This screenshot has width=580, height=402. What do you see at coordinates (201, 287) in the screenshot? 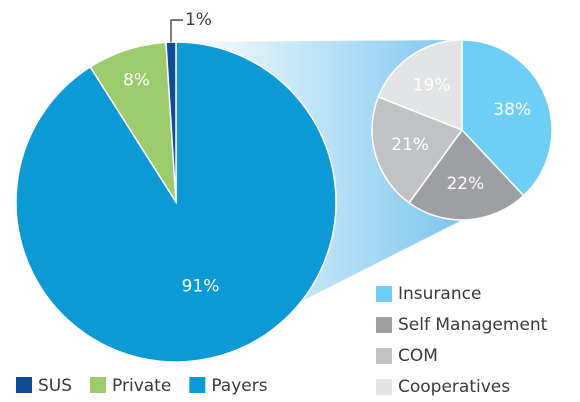
I see `data-label: 91%` at bounding box center [201, 287].